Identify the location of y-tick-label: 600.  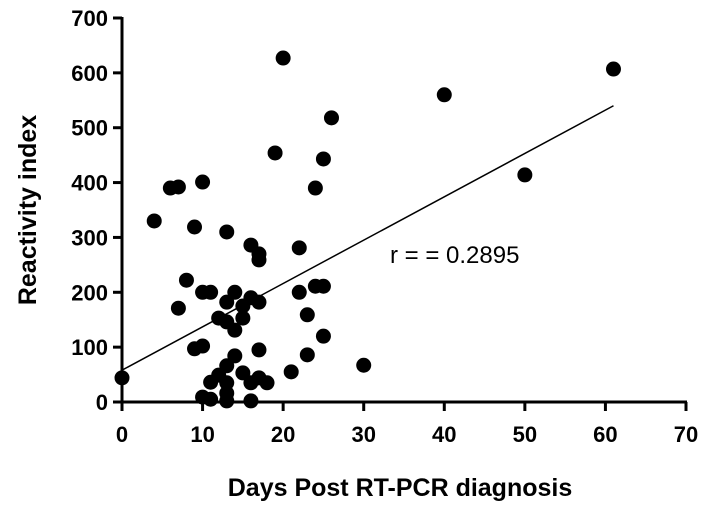
(89, 73).